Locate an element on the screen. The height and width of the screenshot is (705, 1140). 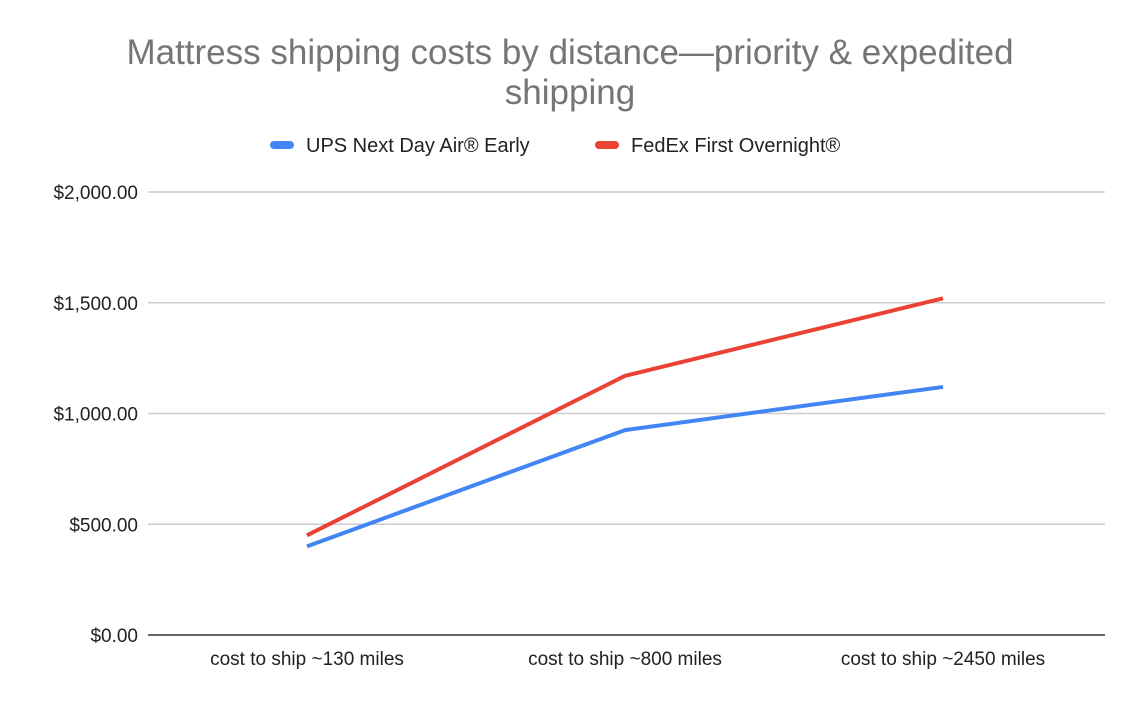
chart-title-line-2: shipping is located at coordinates (570, 92).